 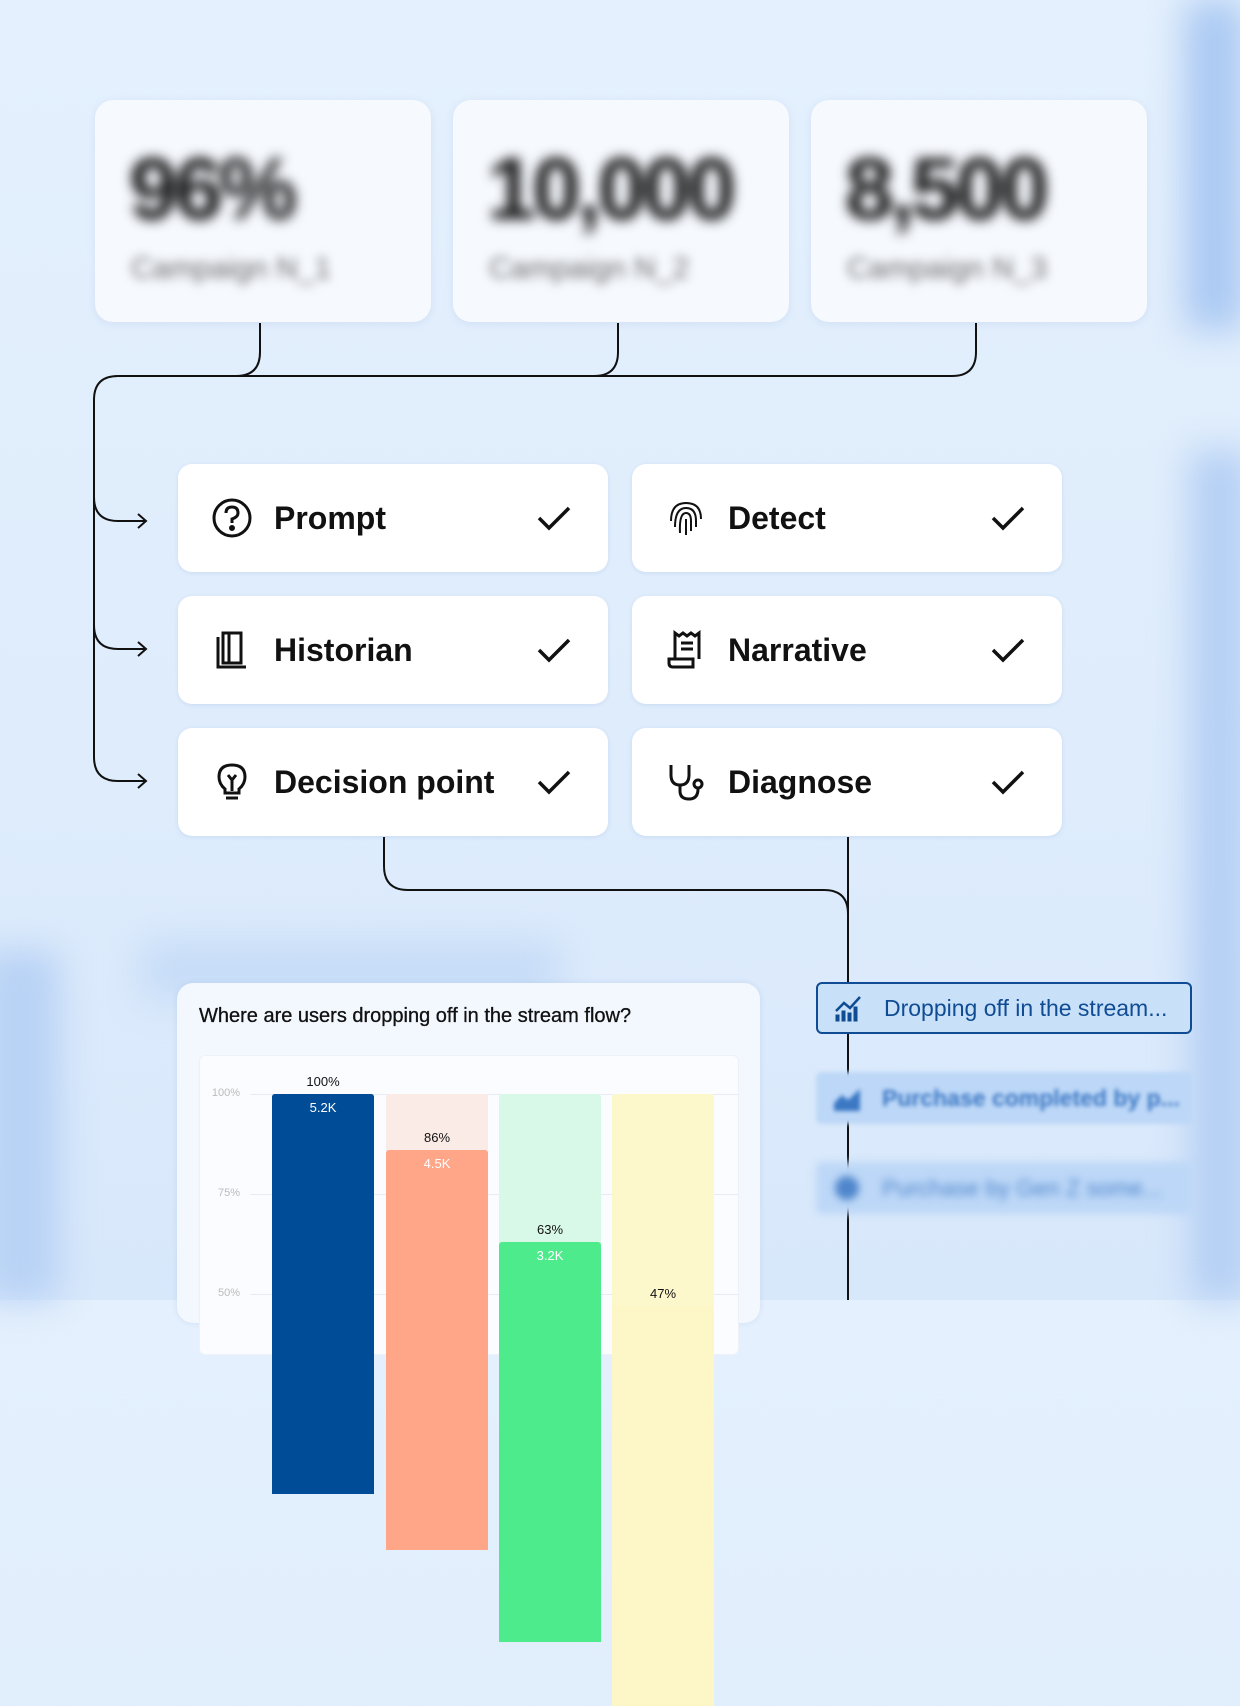 What do you see at coordinates (323, 1081) in the screenshot?
I see `bar-percent-label: 100%` at bounding box center [323, 1081].